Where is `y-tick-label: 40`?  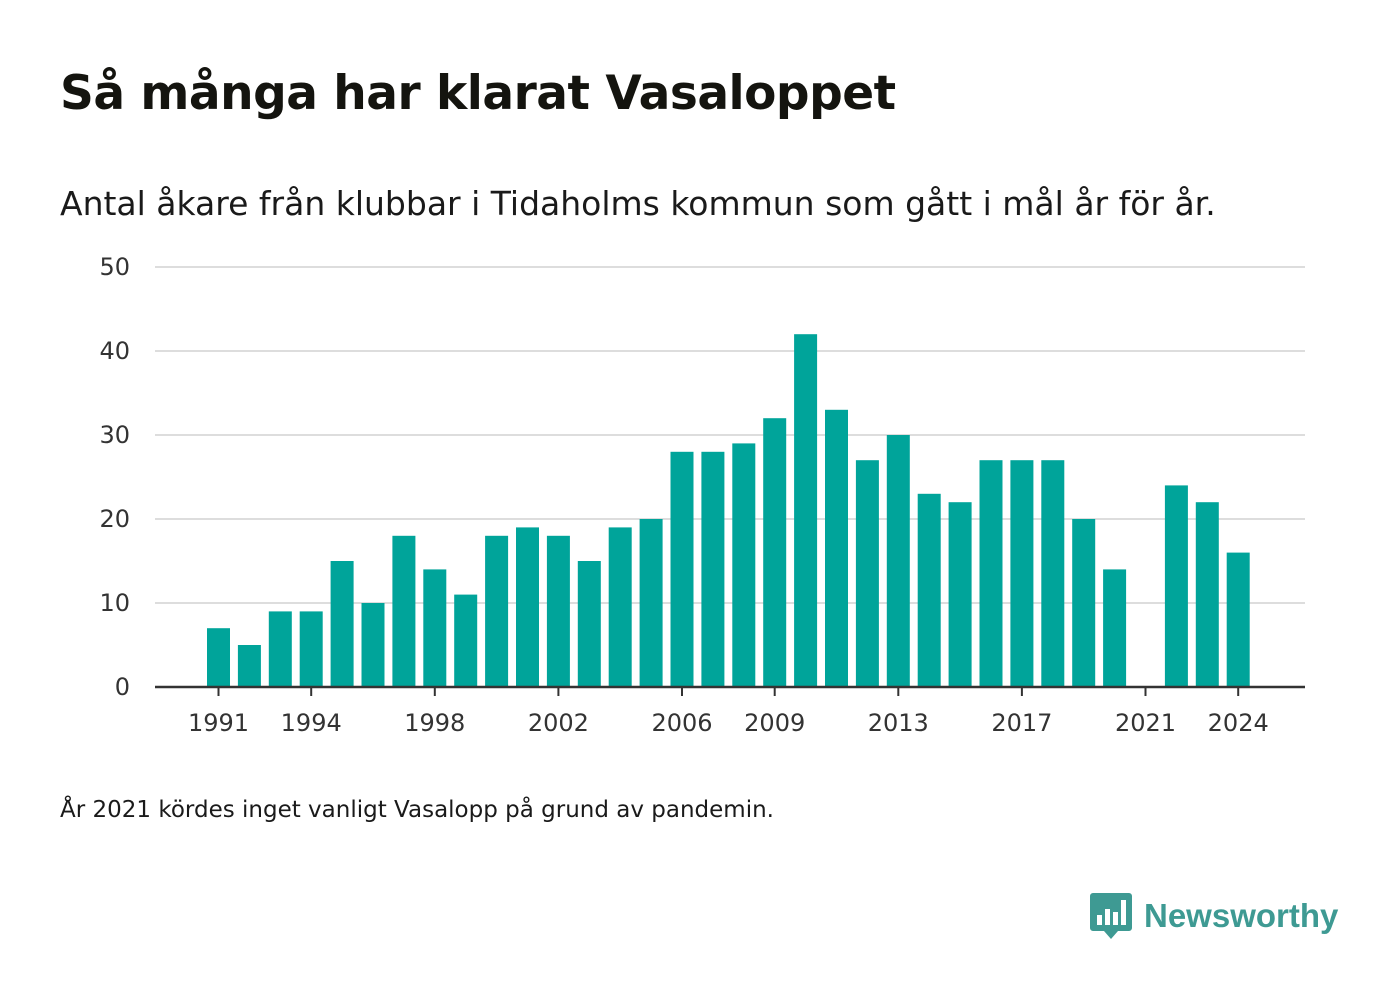 y-tick-label: 40 is located at coordinates (114, 351).